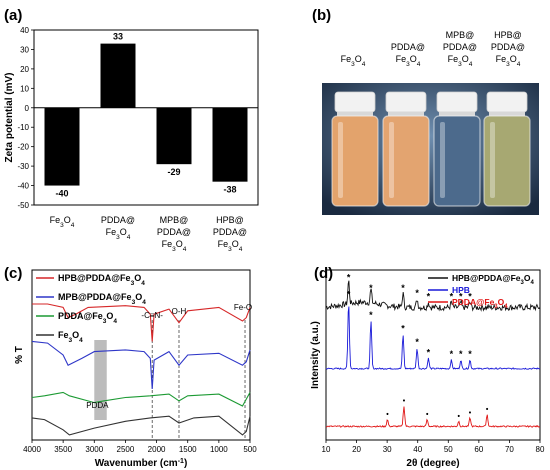 Image resolution: width=550 pixels, height=470 pixels. Describe the element at coordinates (24, 30) in the screenshot. I see `y-tick-label: 40` at that location.